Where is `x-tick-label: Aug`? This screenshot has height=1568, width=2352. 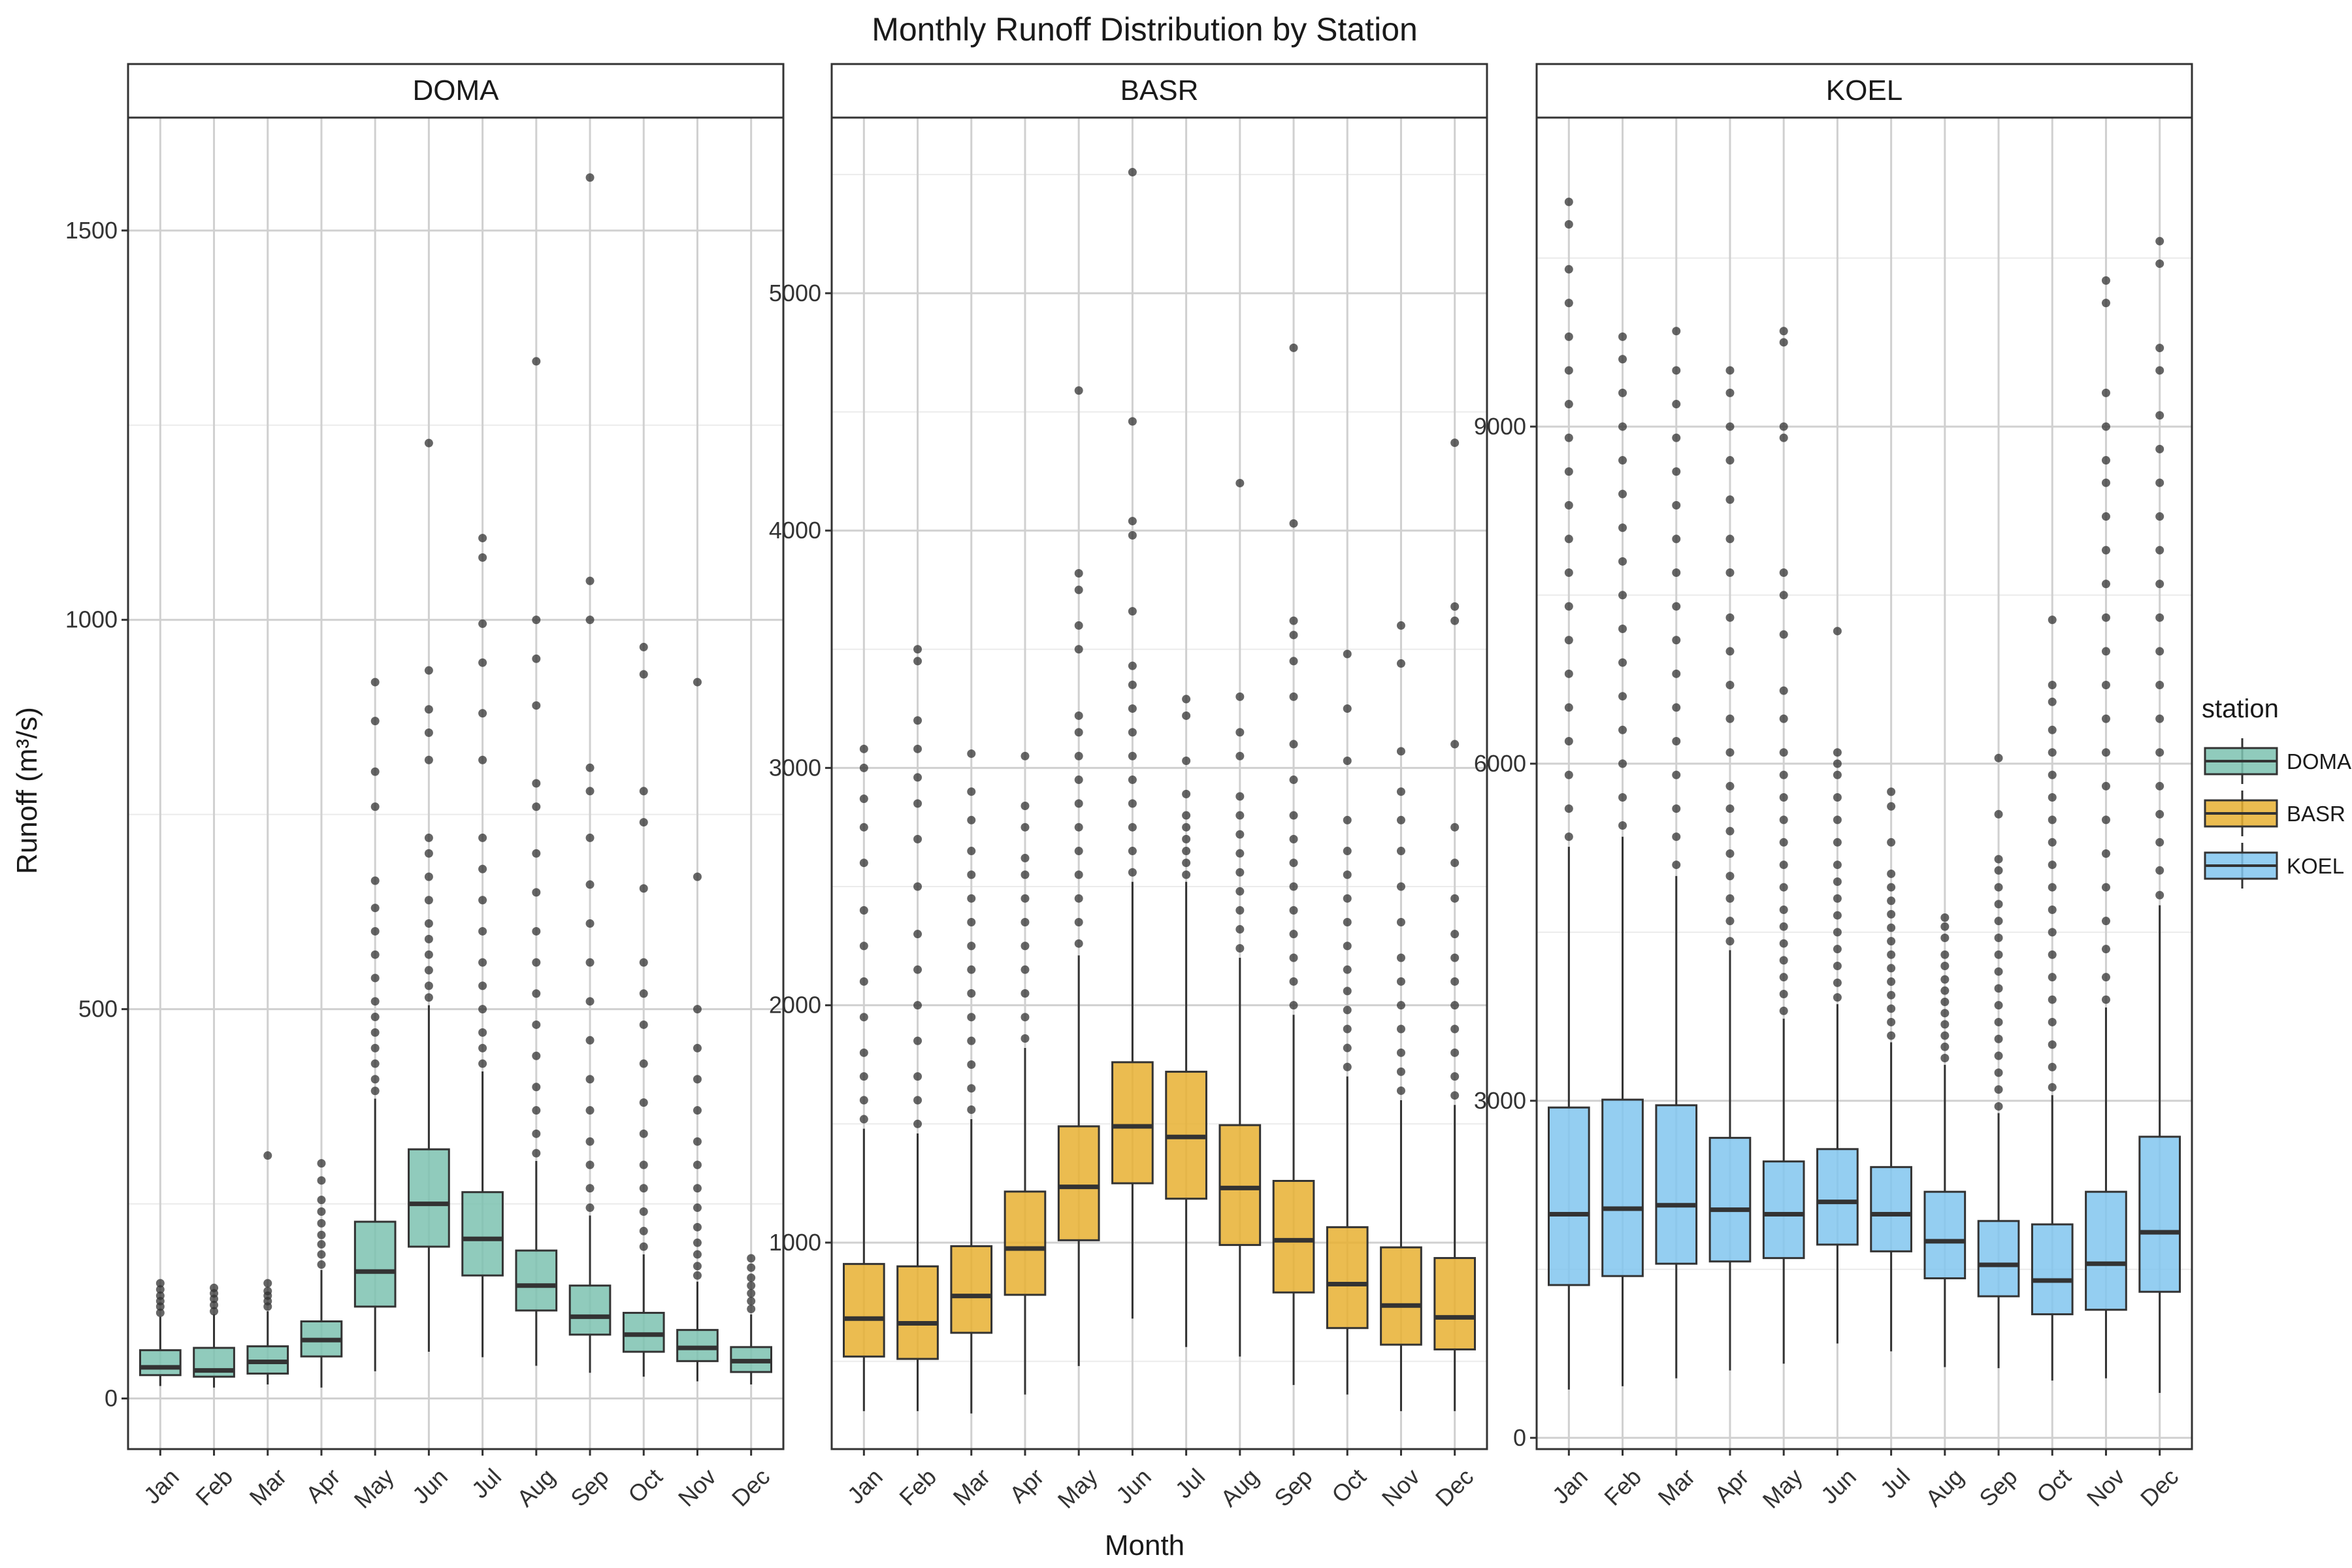 x-tick-label: Aug is located at coordinates (1944, 1487).